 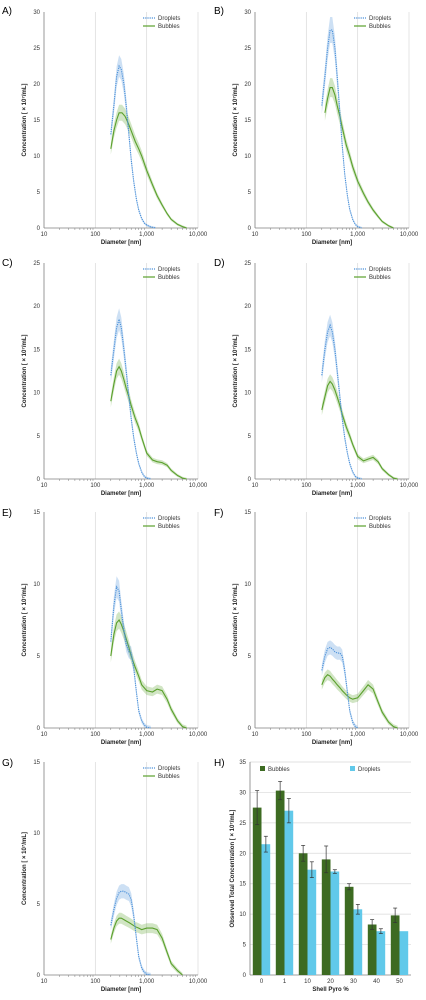 I want to click on panel-label: F), so click(x=218, y=513).